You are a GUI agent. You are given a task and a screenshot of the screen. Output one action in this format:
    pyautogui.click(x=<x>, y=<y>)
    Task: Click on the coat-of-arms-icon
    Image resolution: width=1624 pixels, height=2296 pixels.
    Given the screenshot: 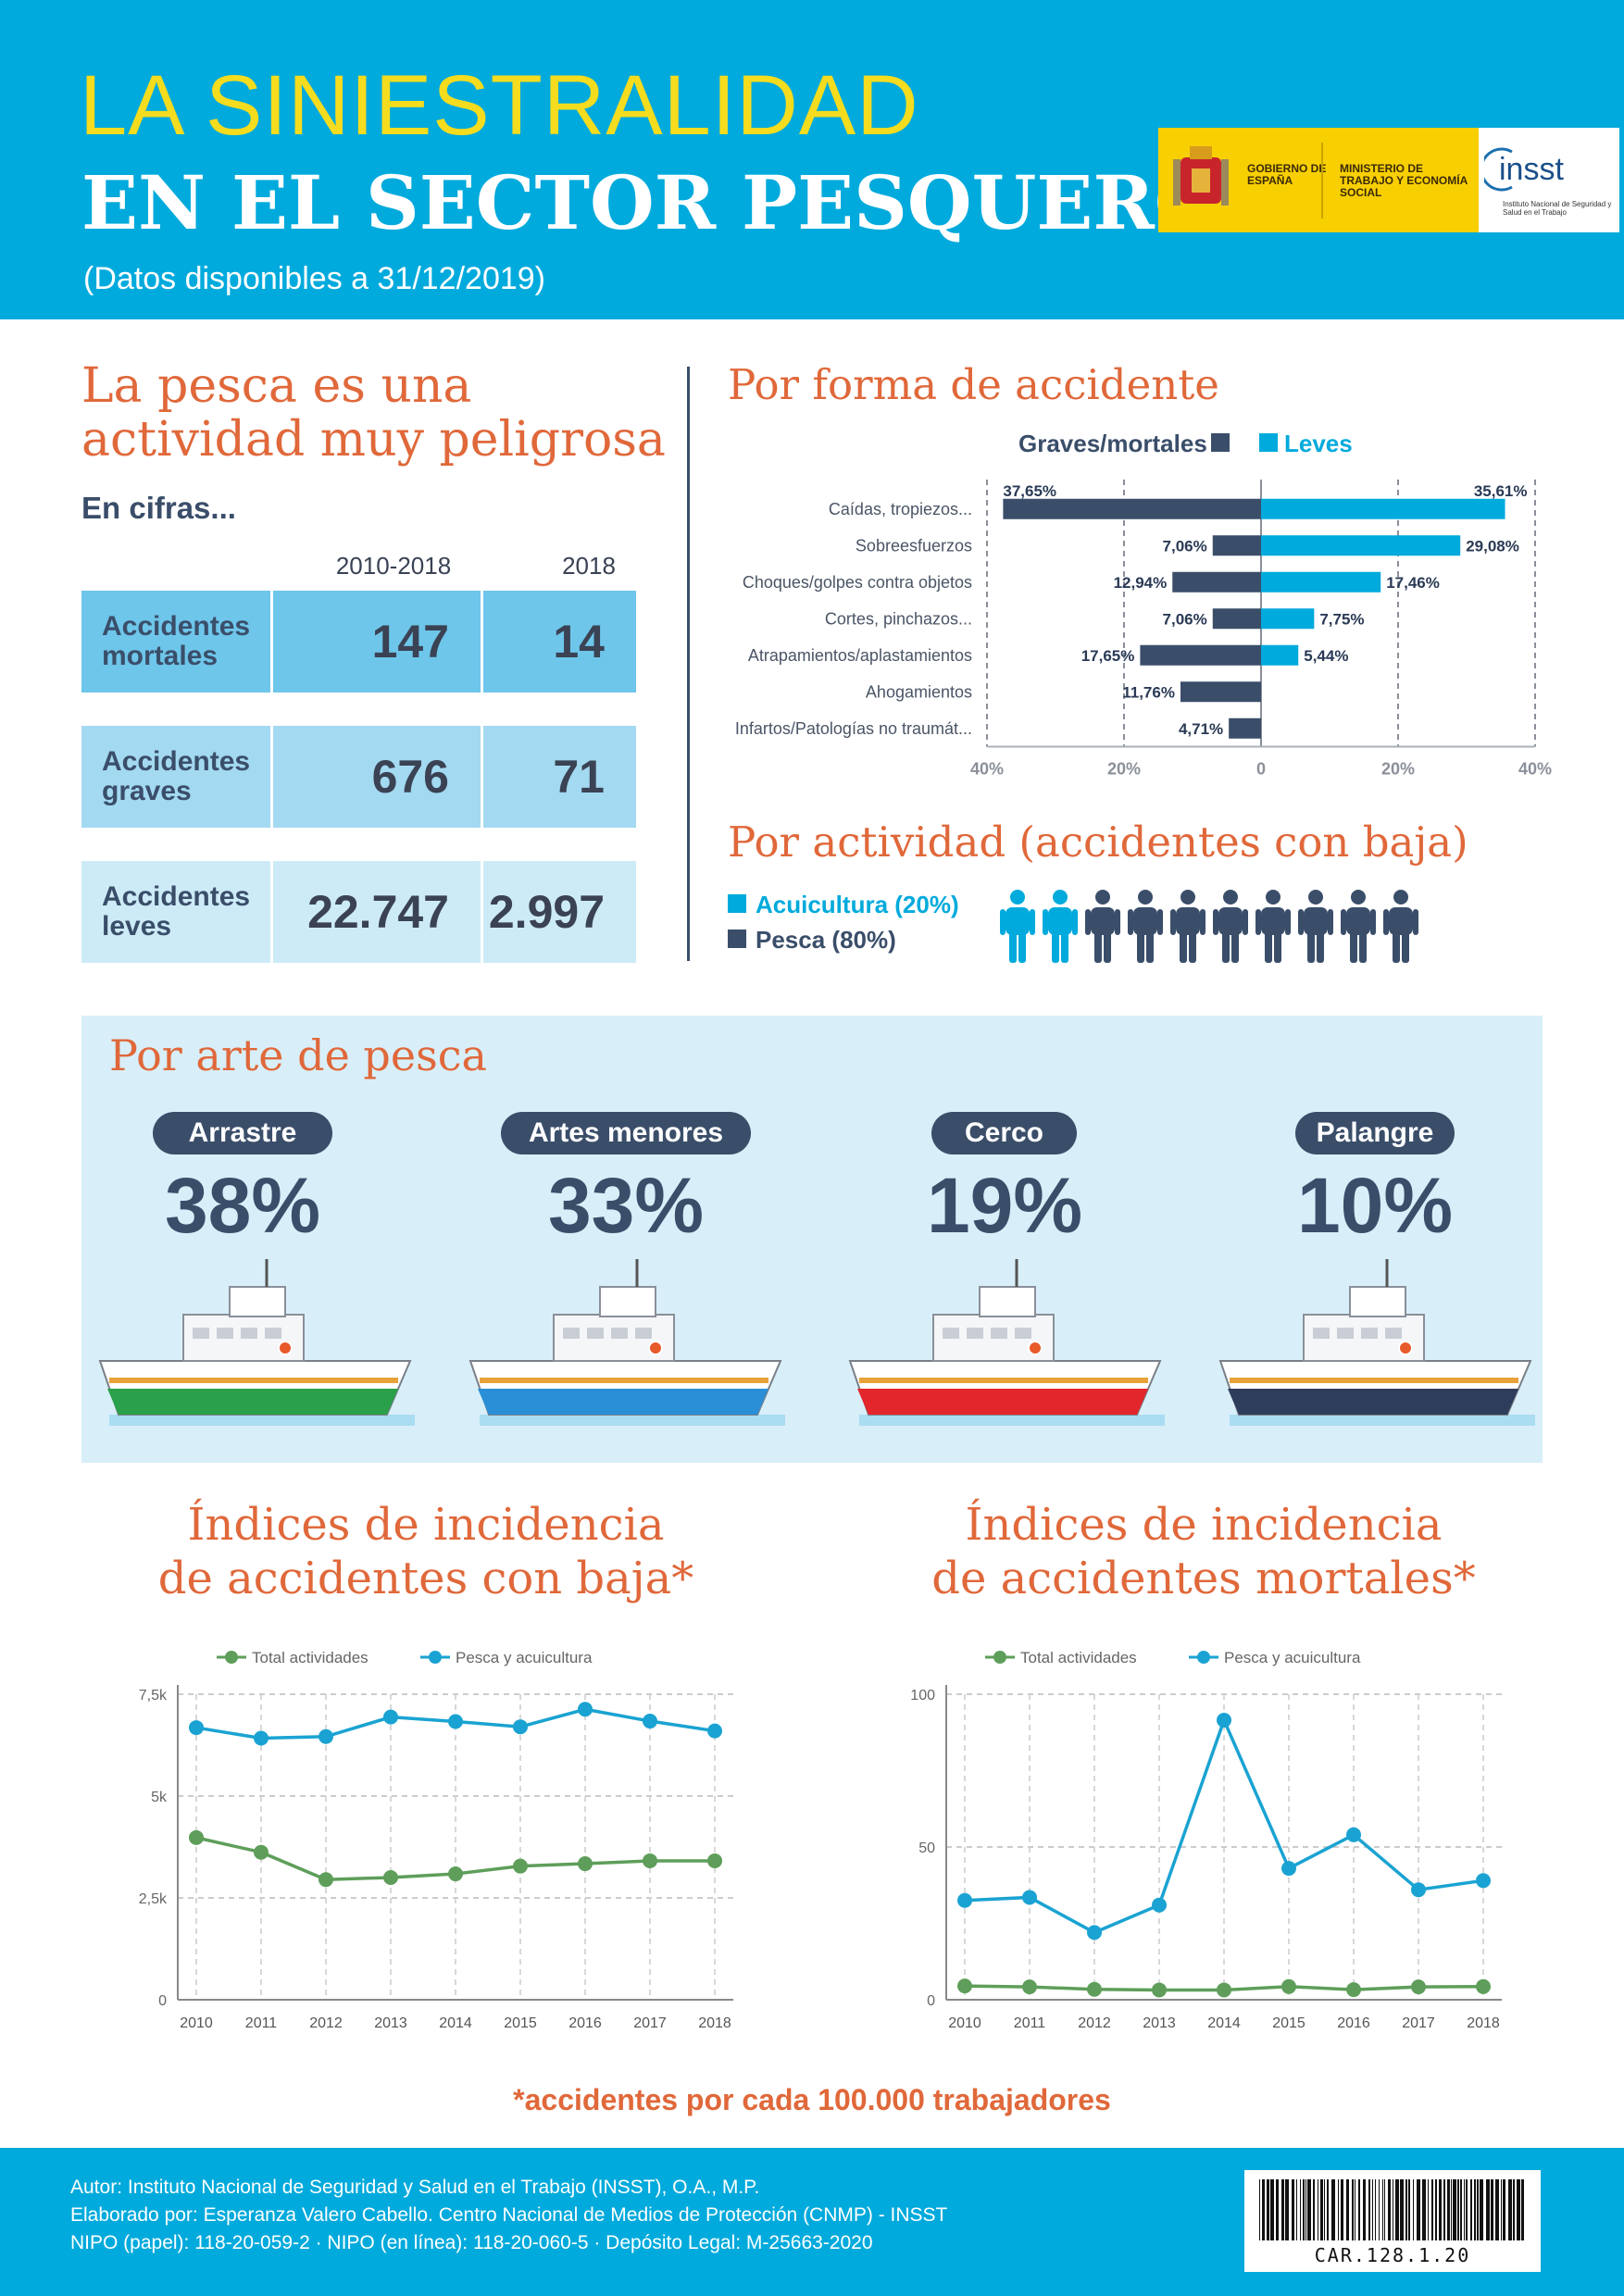 What is the action you would take?
    pyautogui.click(x=1201, y=176)
    